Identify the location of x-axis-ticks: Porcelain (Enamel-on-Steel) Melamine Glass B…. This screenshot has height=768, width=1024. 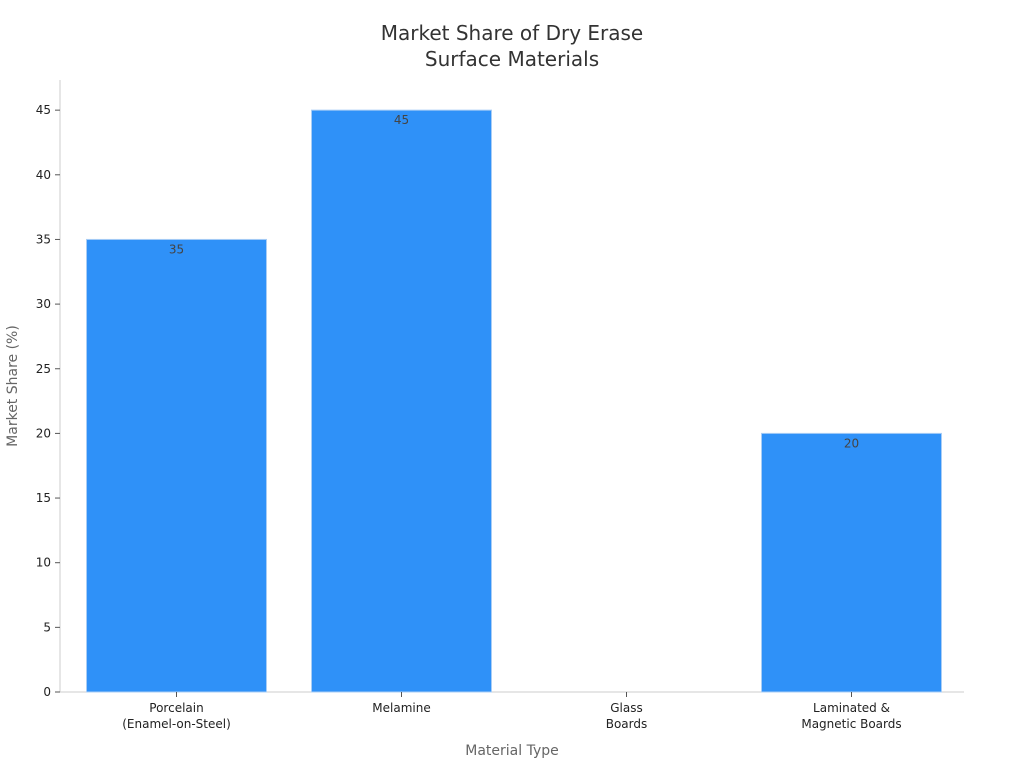
(512, 711).